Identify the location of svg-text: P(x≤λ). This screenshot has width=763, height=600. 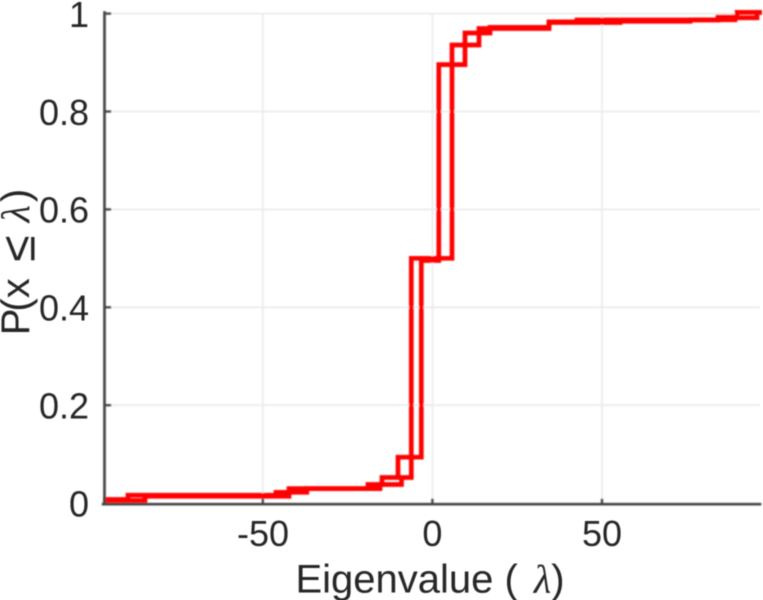
(23, 262).